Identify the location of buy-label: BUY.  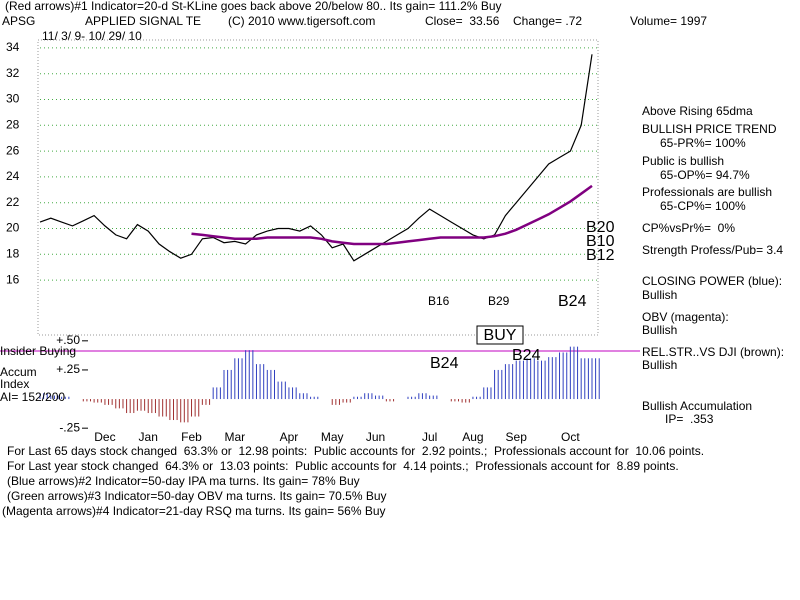
(500, 335).